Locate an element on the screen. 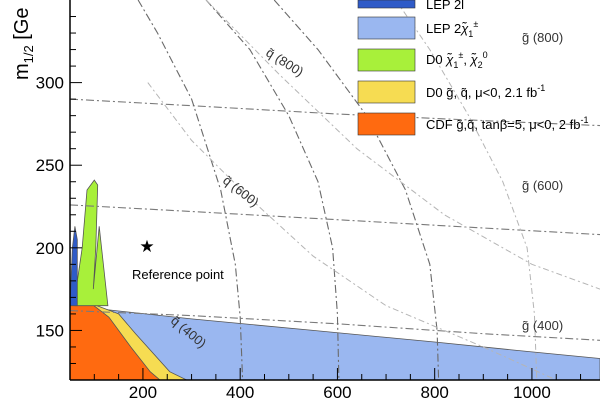 The height and width of the screenshot is (400, 600). reference-point-label: Reference point is located at coordinates (178, 274).